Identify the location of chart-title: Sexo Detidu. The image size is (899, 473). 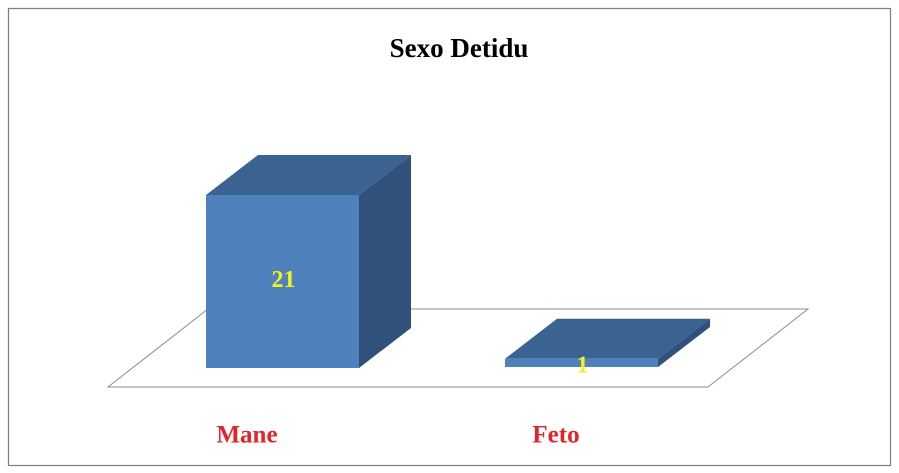
(459, 48).